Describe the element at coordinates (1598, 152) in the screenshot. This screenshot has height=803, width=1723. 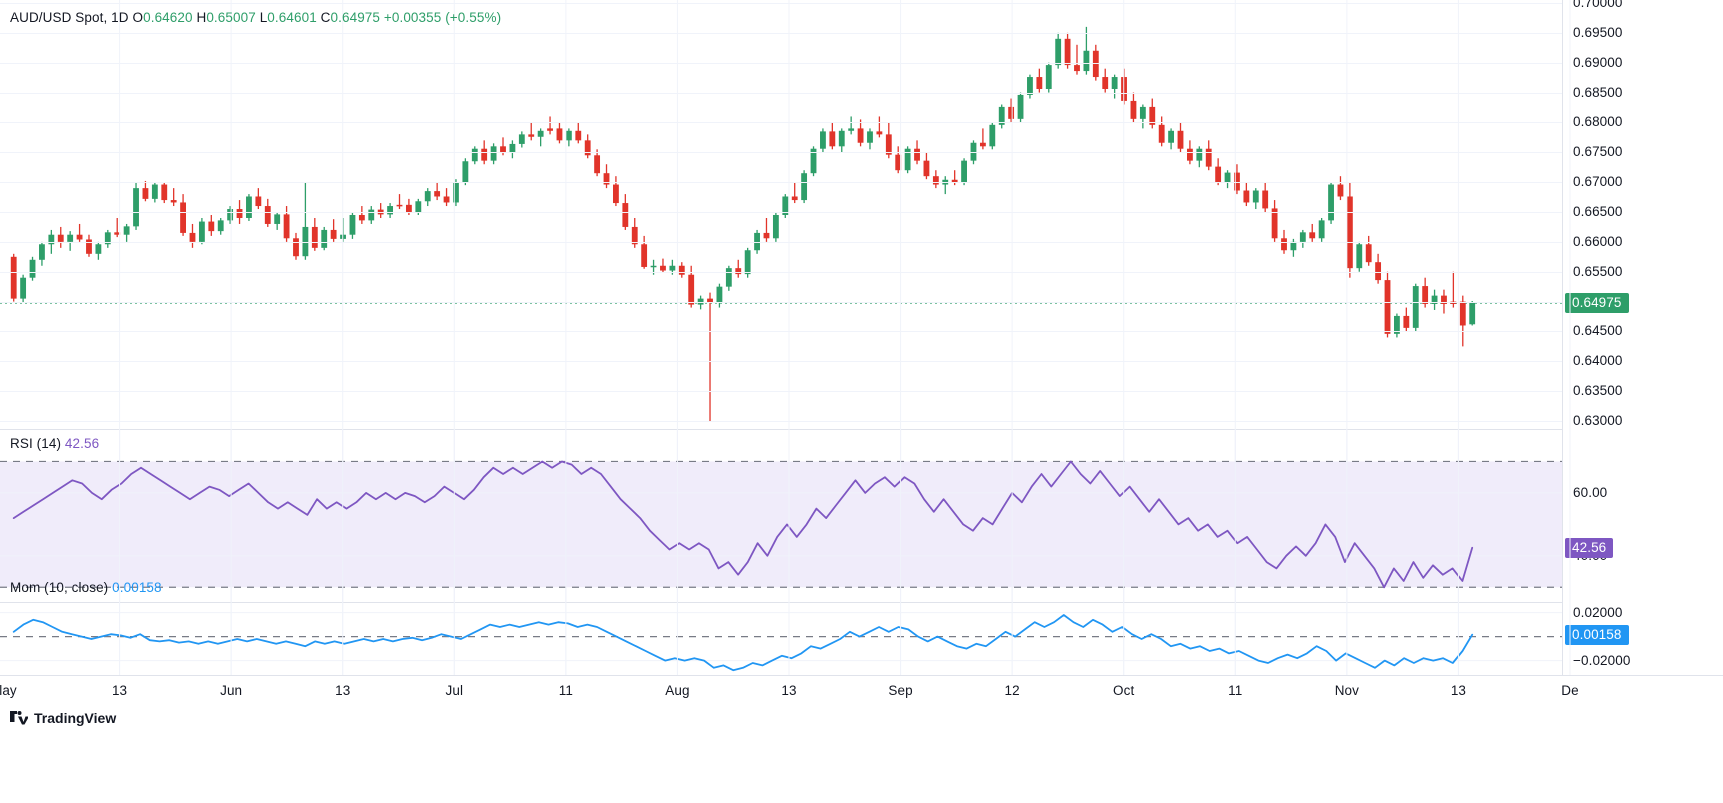
I see `price-axis-tick: 0.67500` at that location.